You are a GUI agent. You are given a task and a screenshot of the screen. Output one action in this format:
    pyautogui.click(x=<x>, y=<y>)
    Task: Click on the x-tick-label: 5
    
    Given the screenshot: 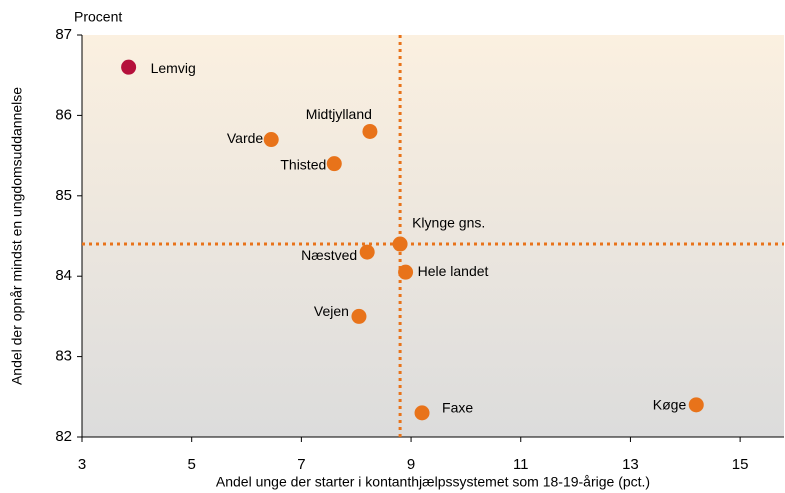 What is the action you would take?
    pyautogui.click(x=192, y=464)
    